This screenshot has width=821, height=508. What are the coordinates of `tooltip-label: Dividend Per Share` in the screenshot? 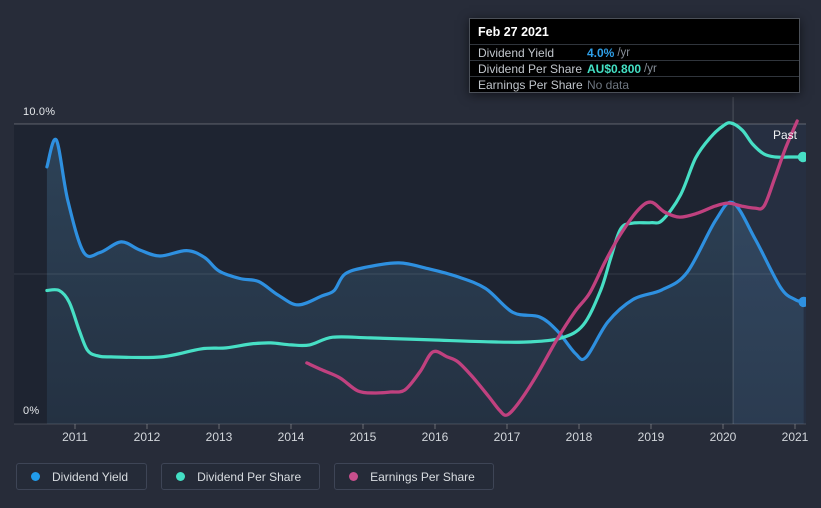 It's located at (530, 68).